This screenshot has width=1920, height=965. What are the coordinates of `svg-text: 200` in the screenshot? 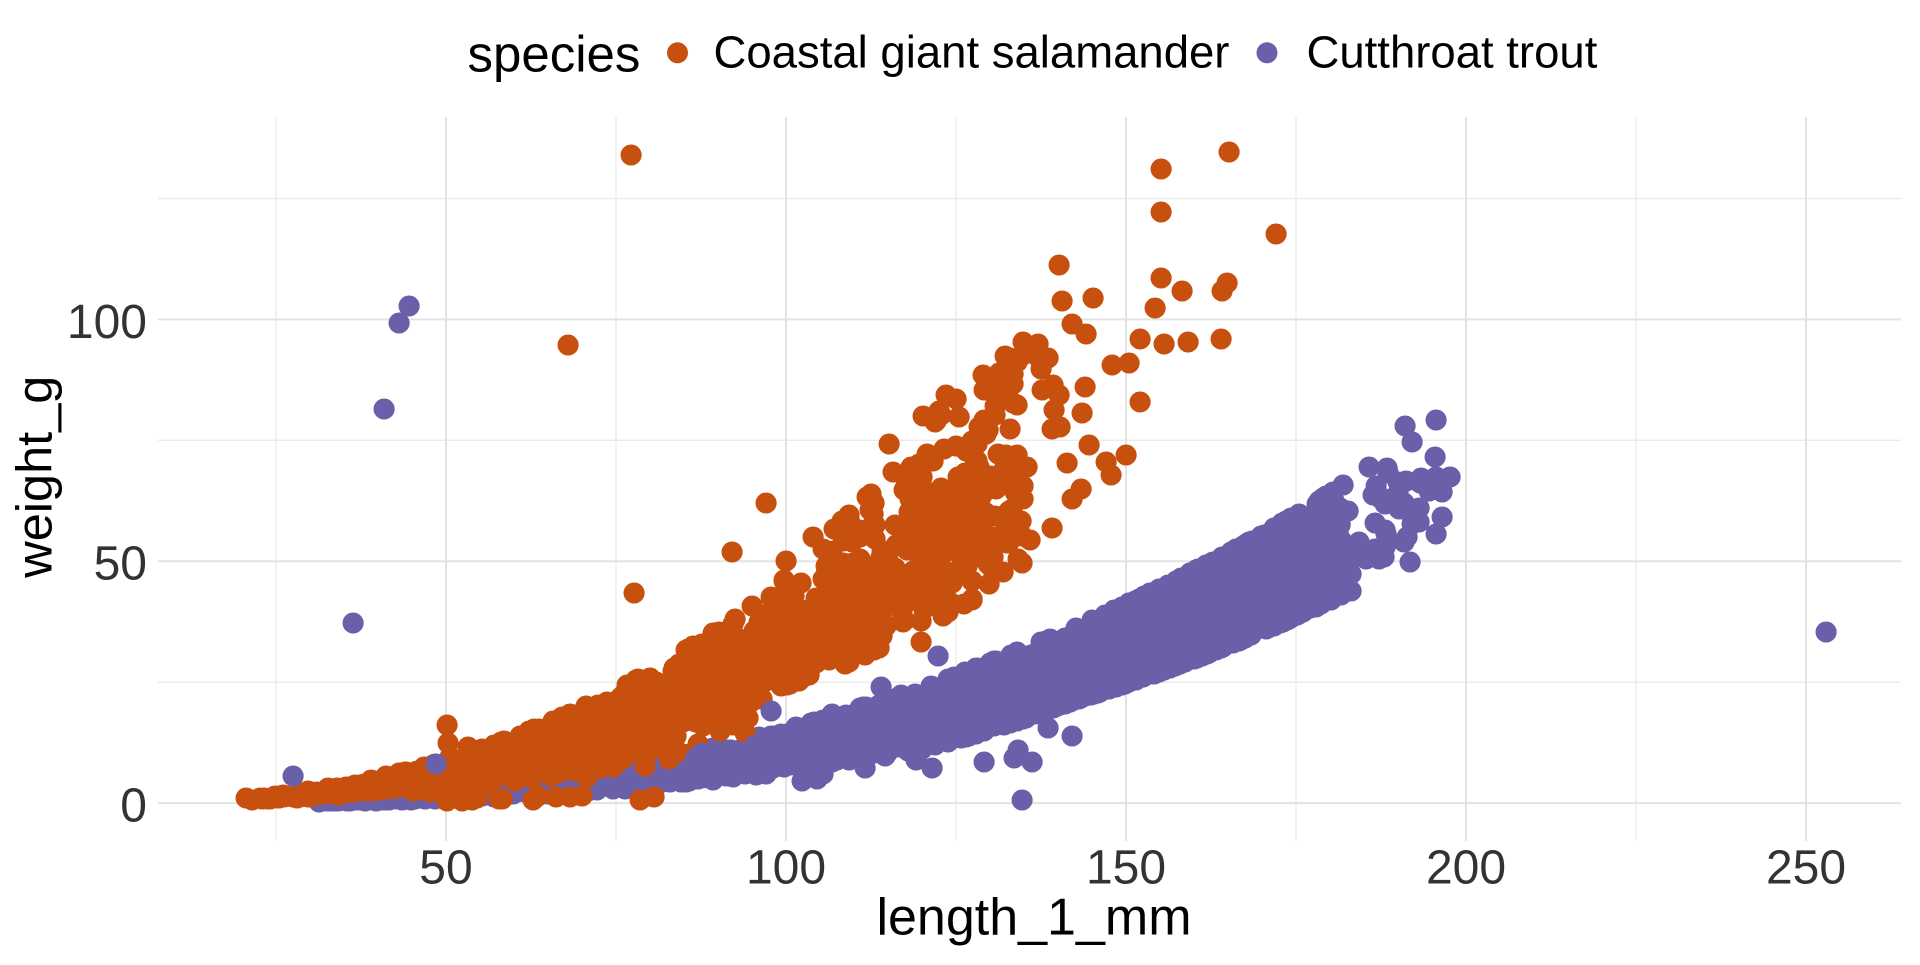 It's located at (1466, 868).